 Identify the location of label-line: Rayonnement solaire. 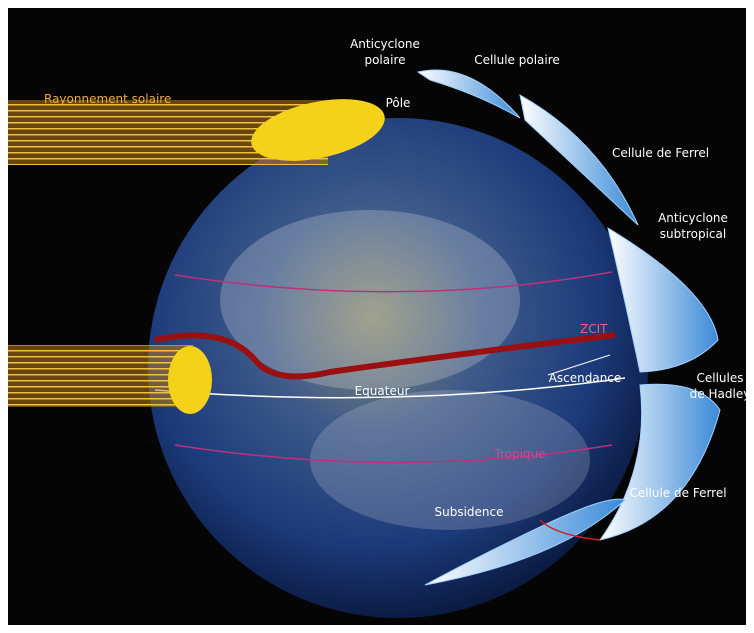
(107, 99).